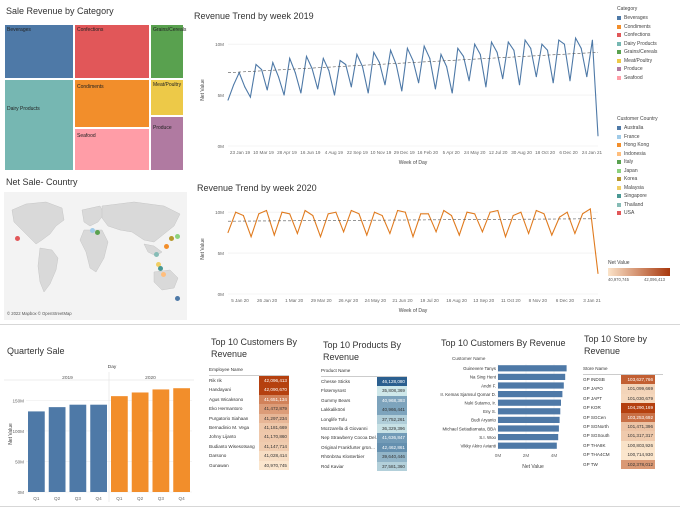  Describe the element at coordinates (647, 171) in the screenshot. I see `legend-item-japan: Japan` at that location.